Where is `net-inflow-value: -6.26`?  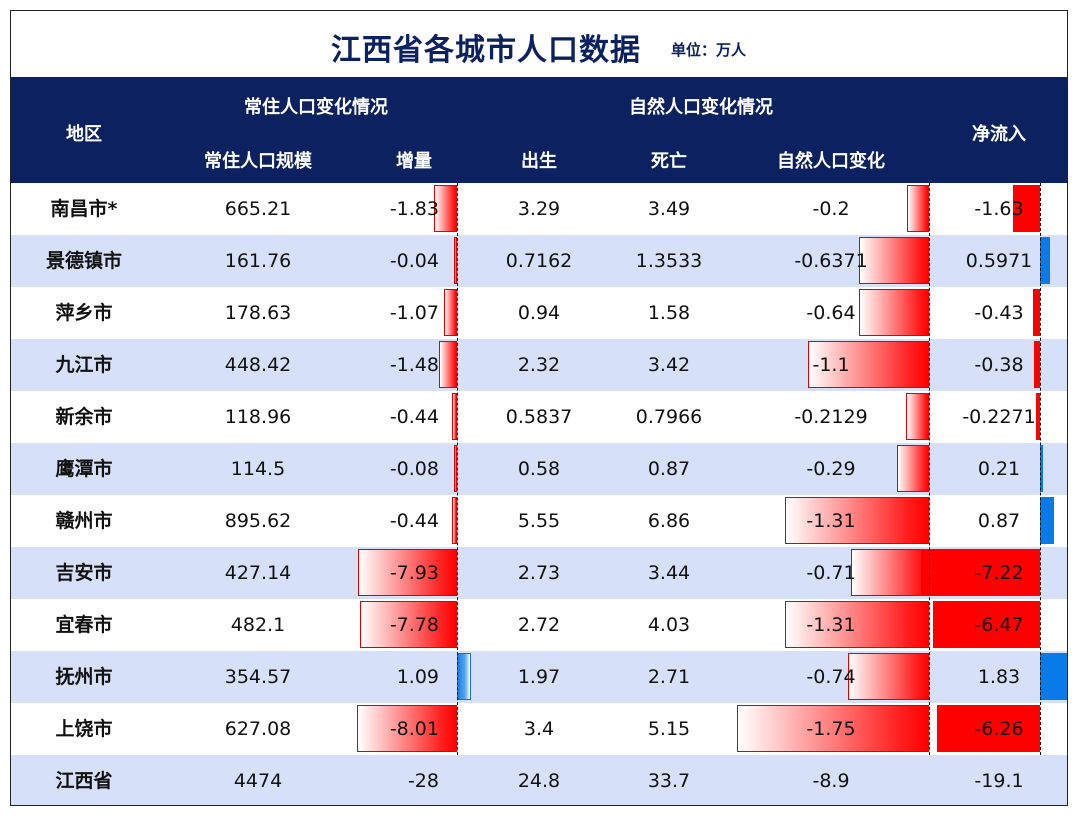
net-inflow-value: -6.26 is located at coordinates (999, 729).